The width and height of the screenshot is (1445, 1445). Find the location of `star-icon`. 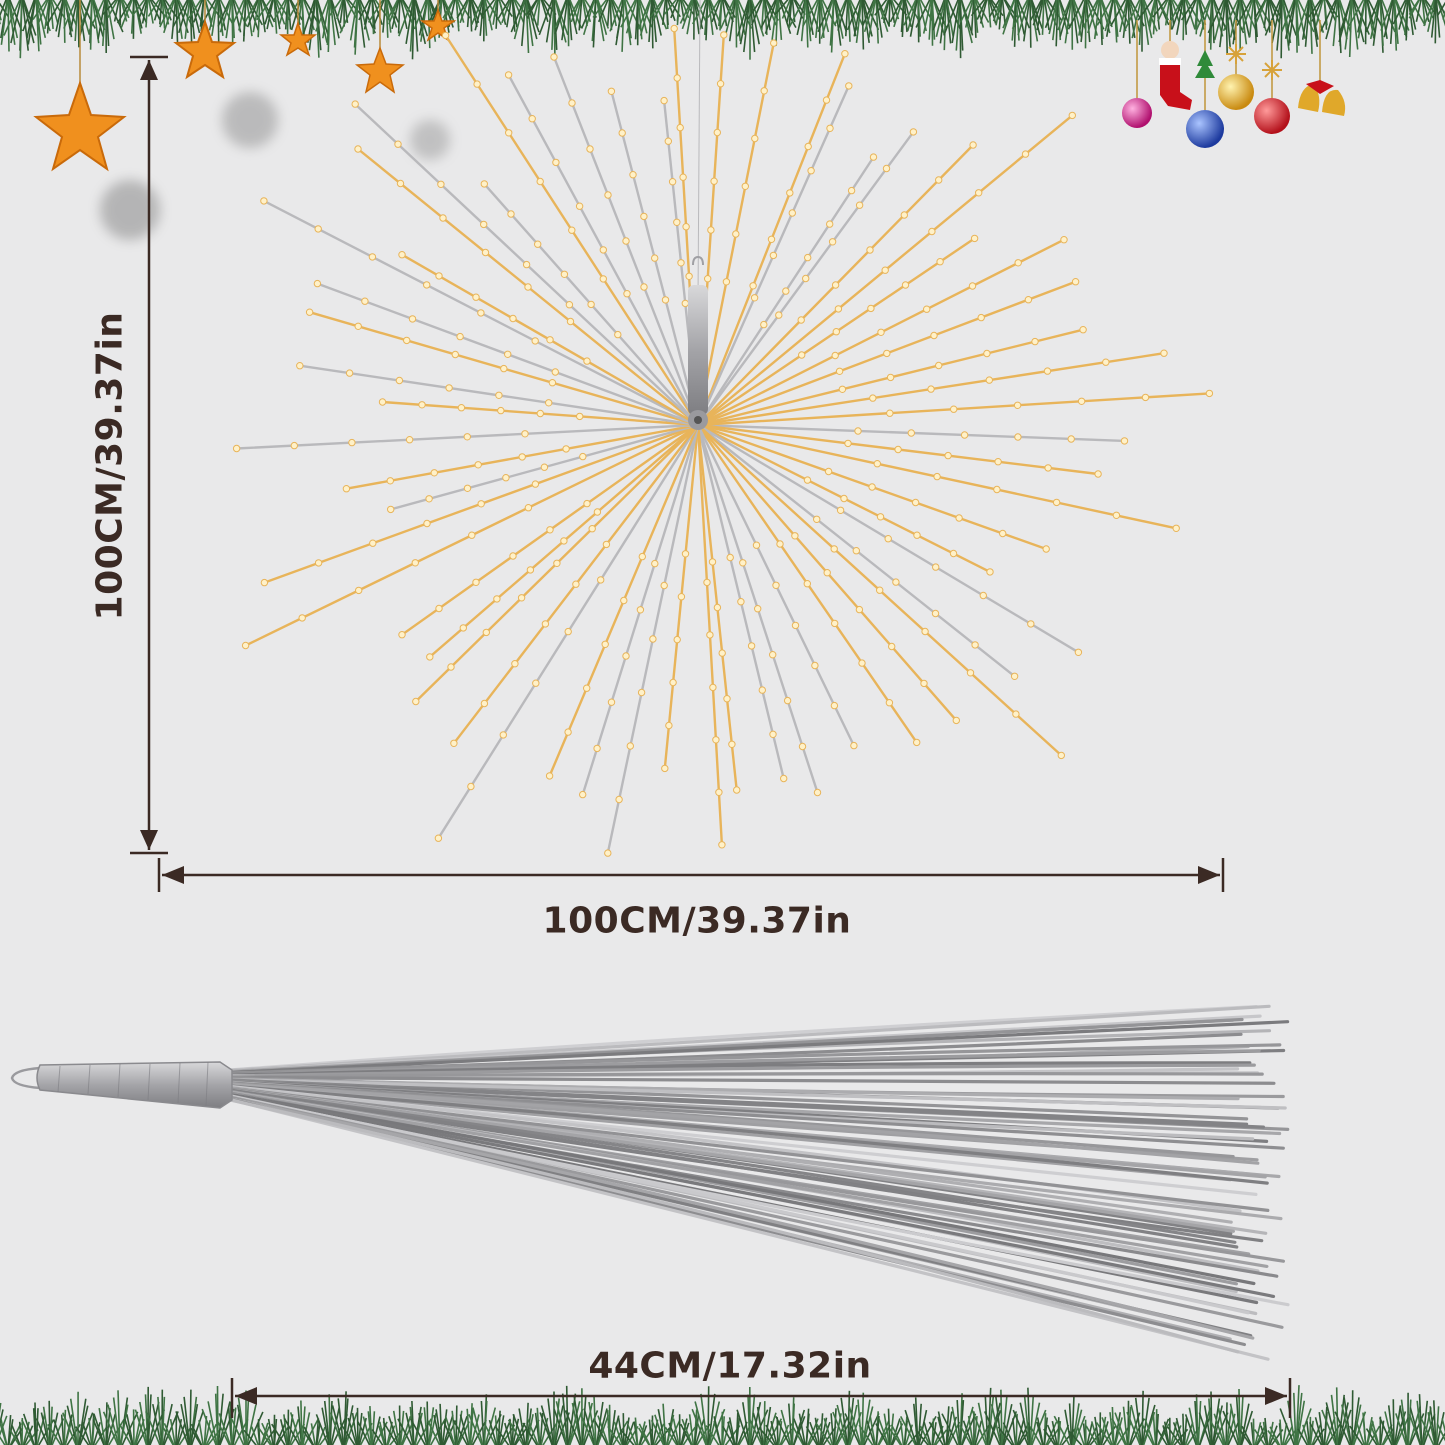

star-icon is located at coordinates (438, 24).